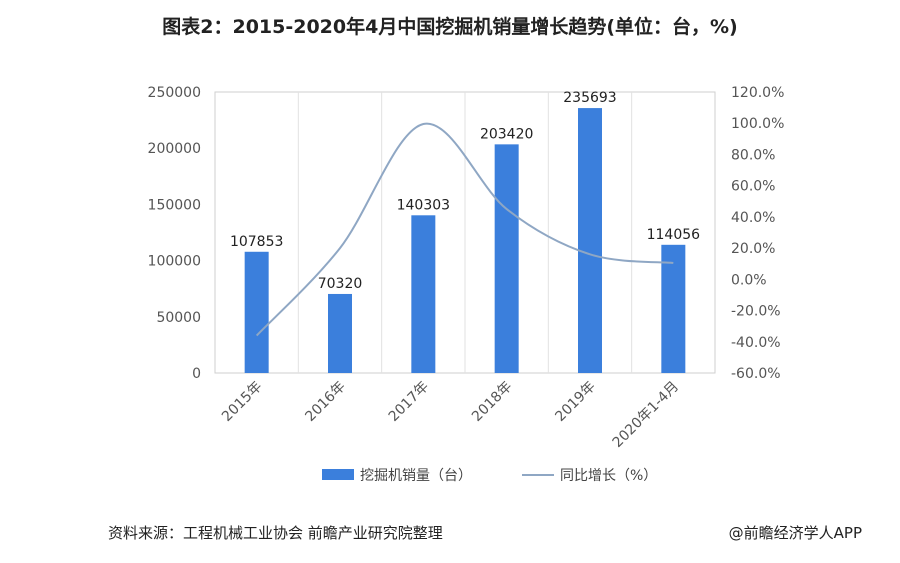  What do you see at coordinates (256, 242) in the screenshot?
I see `data-label: 107853` at bounding box center [256, 242].